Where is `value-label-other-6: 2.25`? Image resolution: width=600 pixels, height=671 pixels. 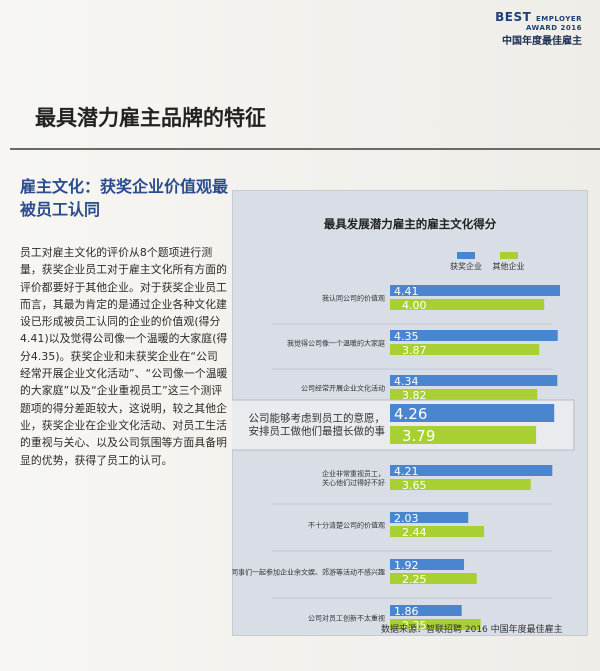 value-label-other-6: 2.25 is located at coordinates (414, 579).